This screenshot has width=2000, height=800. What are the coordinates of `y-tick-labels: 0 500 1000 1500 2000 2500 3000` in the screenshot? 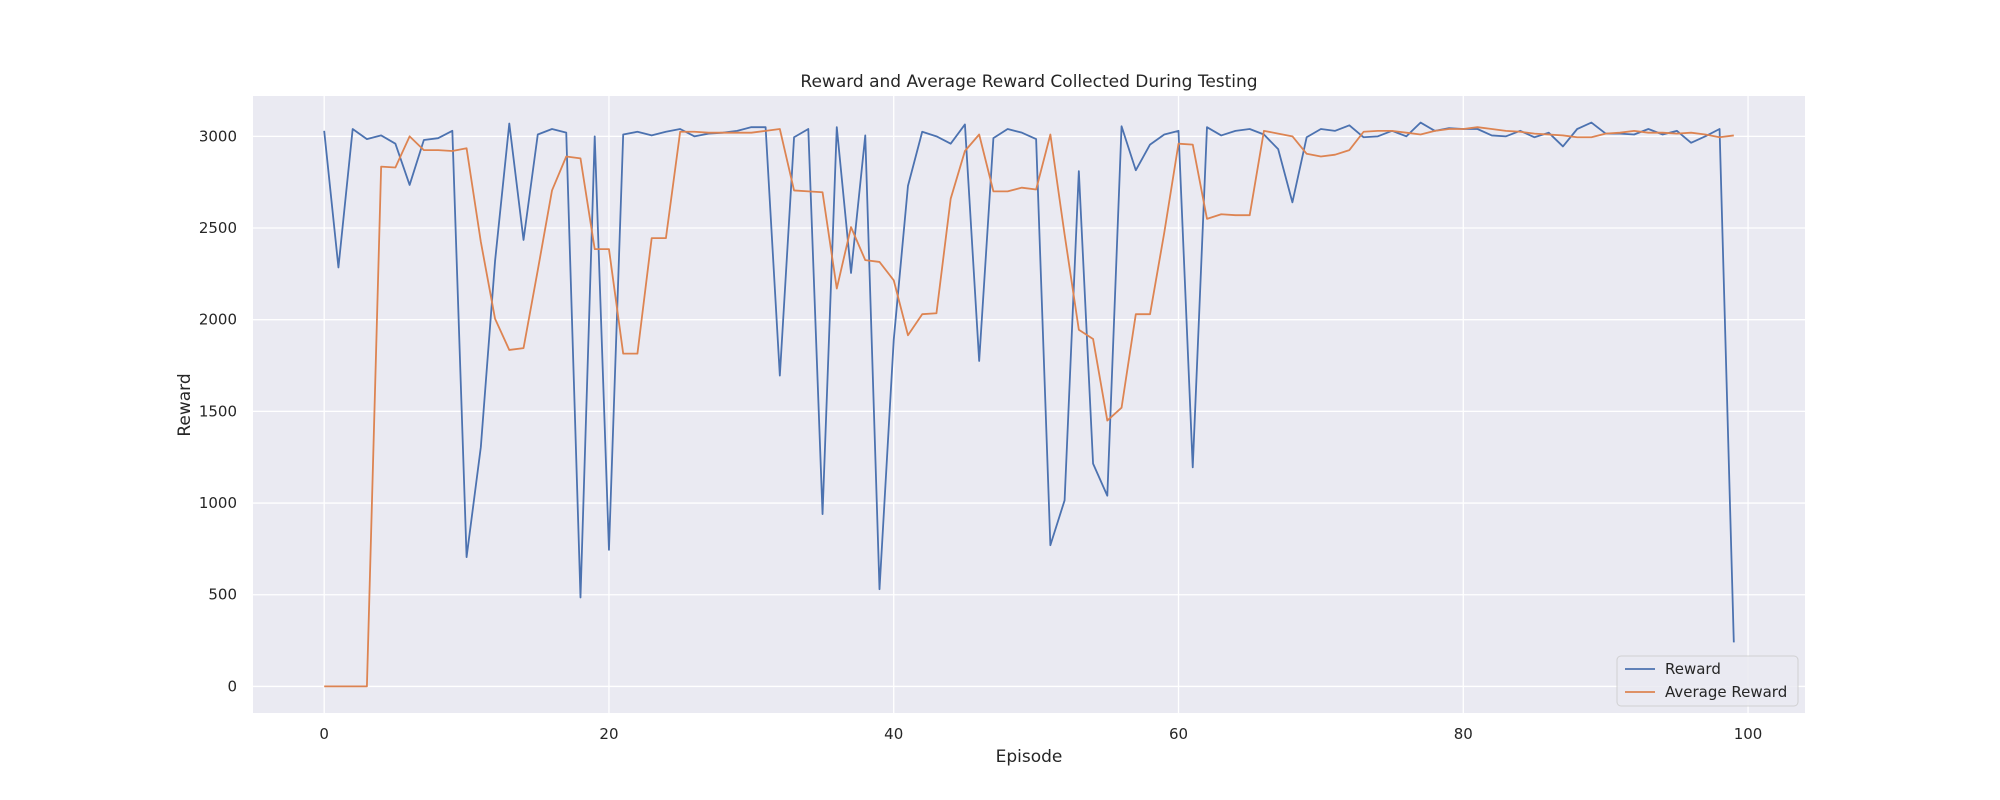 It's located at (218, 411).